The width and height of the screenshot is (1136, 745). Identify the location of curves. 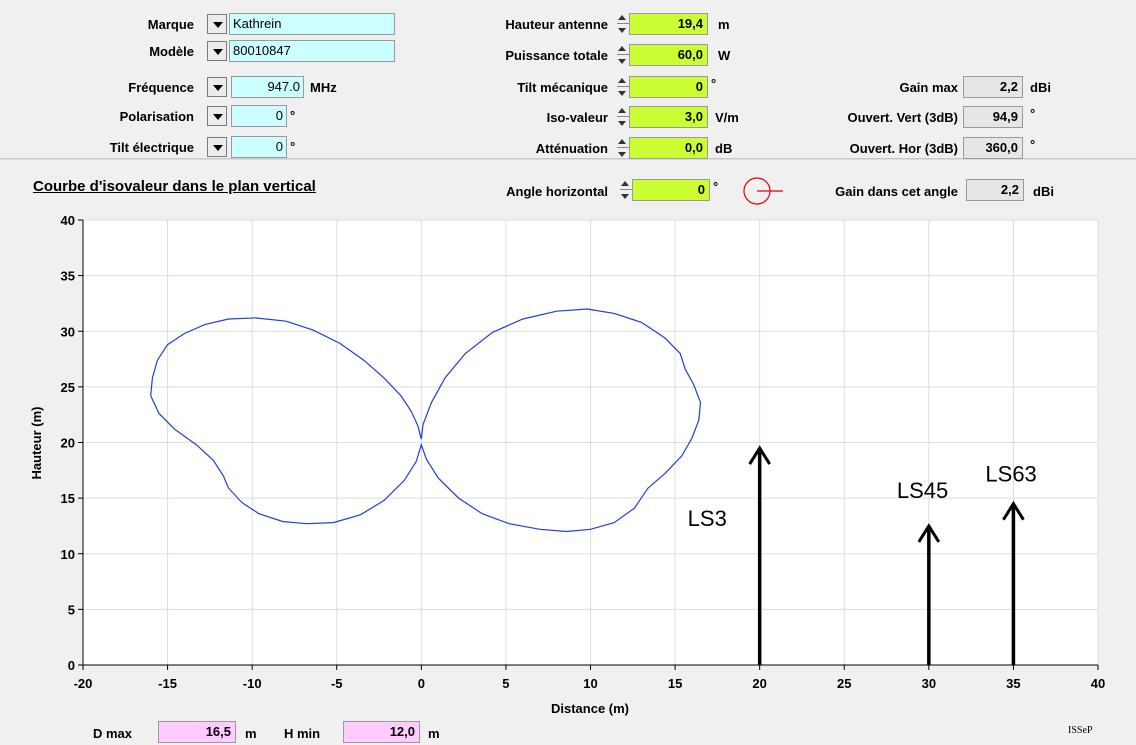
(426, 420).